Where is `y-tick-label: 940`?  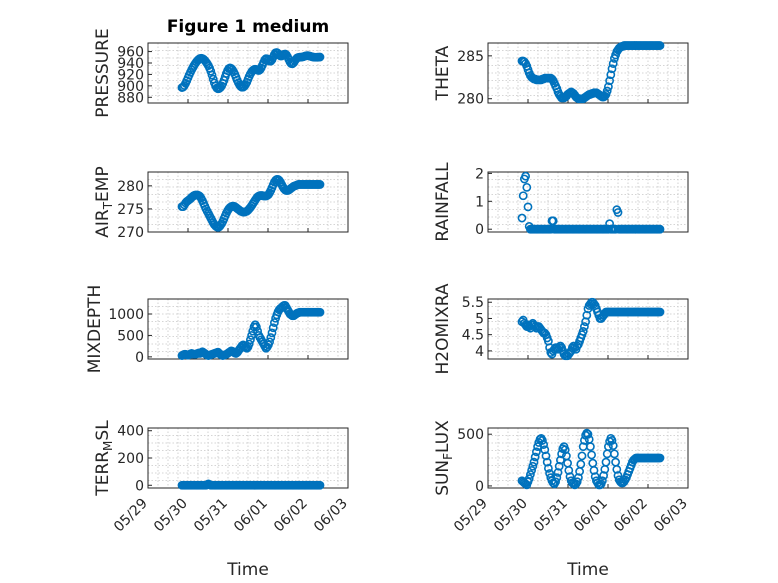
y-tick-label: 940 is located at coordinates (130, 64).